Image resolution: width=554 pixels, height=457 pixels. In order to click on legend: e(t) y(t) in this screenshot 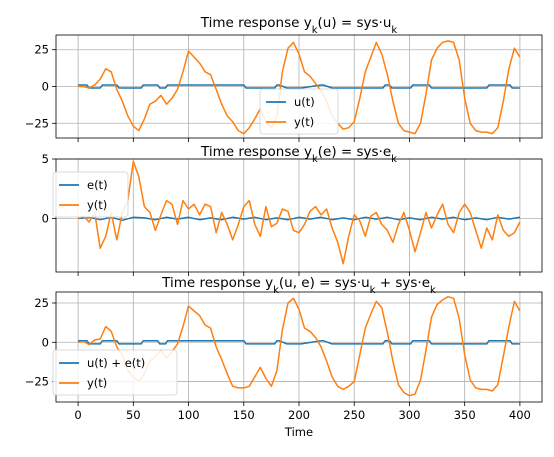, I will do `click(90, 194)`.